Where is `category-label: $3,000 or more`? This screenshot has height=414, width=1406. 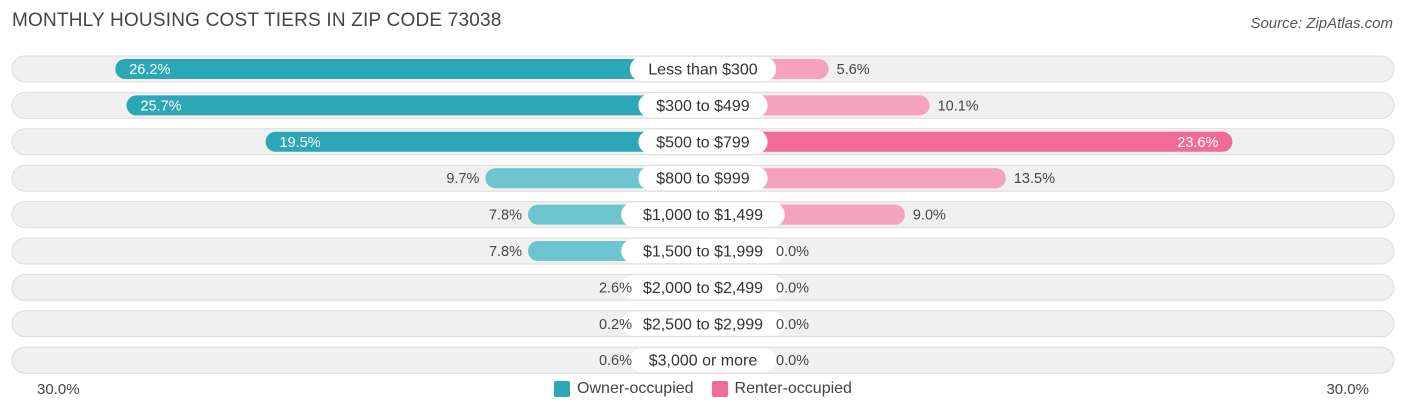
category-label: $3,000 or more is located at coordinates (703, 361).